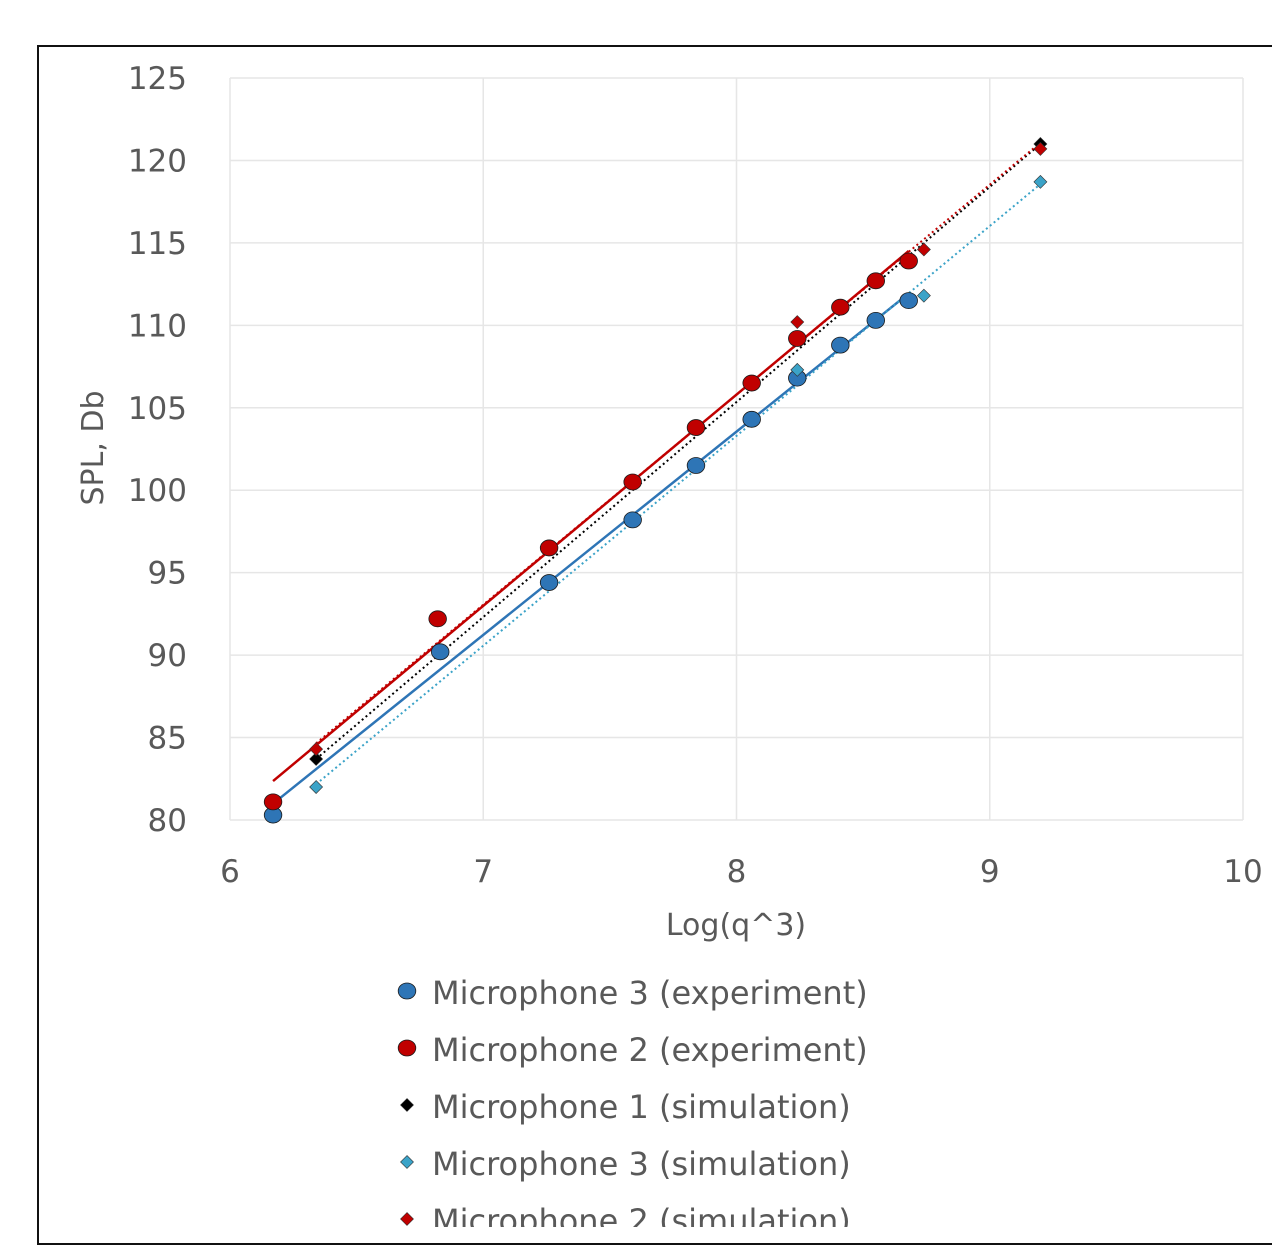 The width and height of the screenshot is (1272, 1245). What do you see at coordinates (157, 409) in the screenshot?
I see `y-tick-label: 105` at bounding box center [157, 409].